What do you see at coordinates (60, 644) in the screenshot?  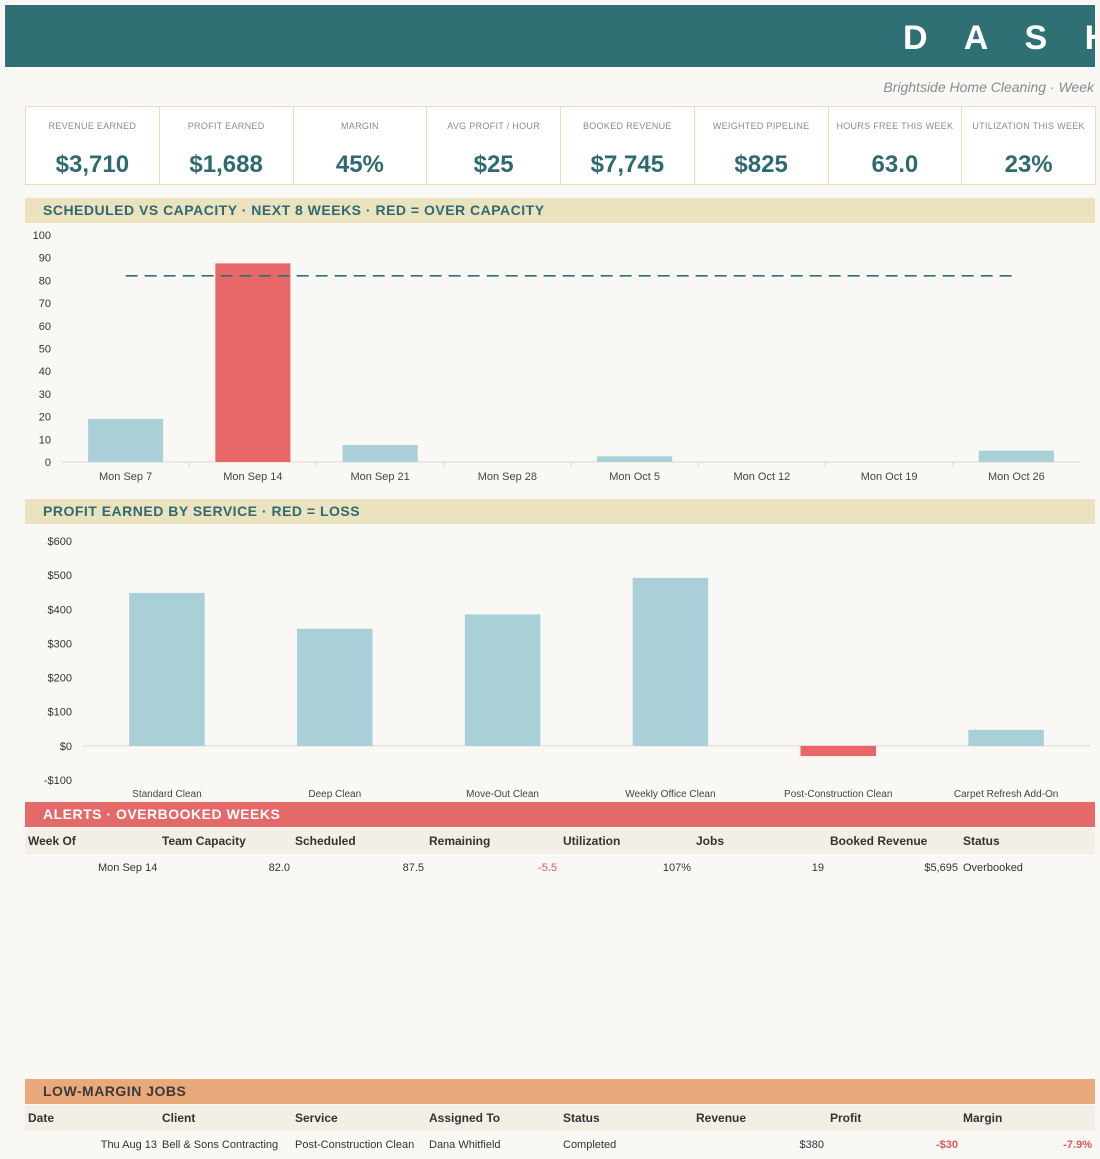 I see `y-tick-label: $300` at bounding box center [60, 644].